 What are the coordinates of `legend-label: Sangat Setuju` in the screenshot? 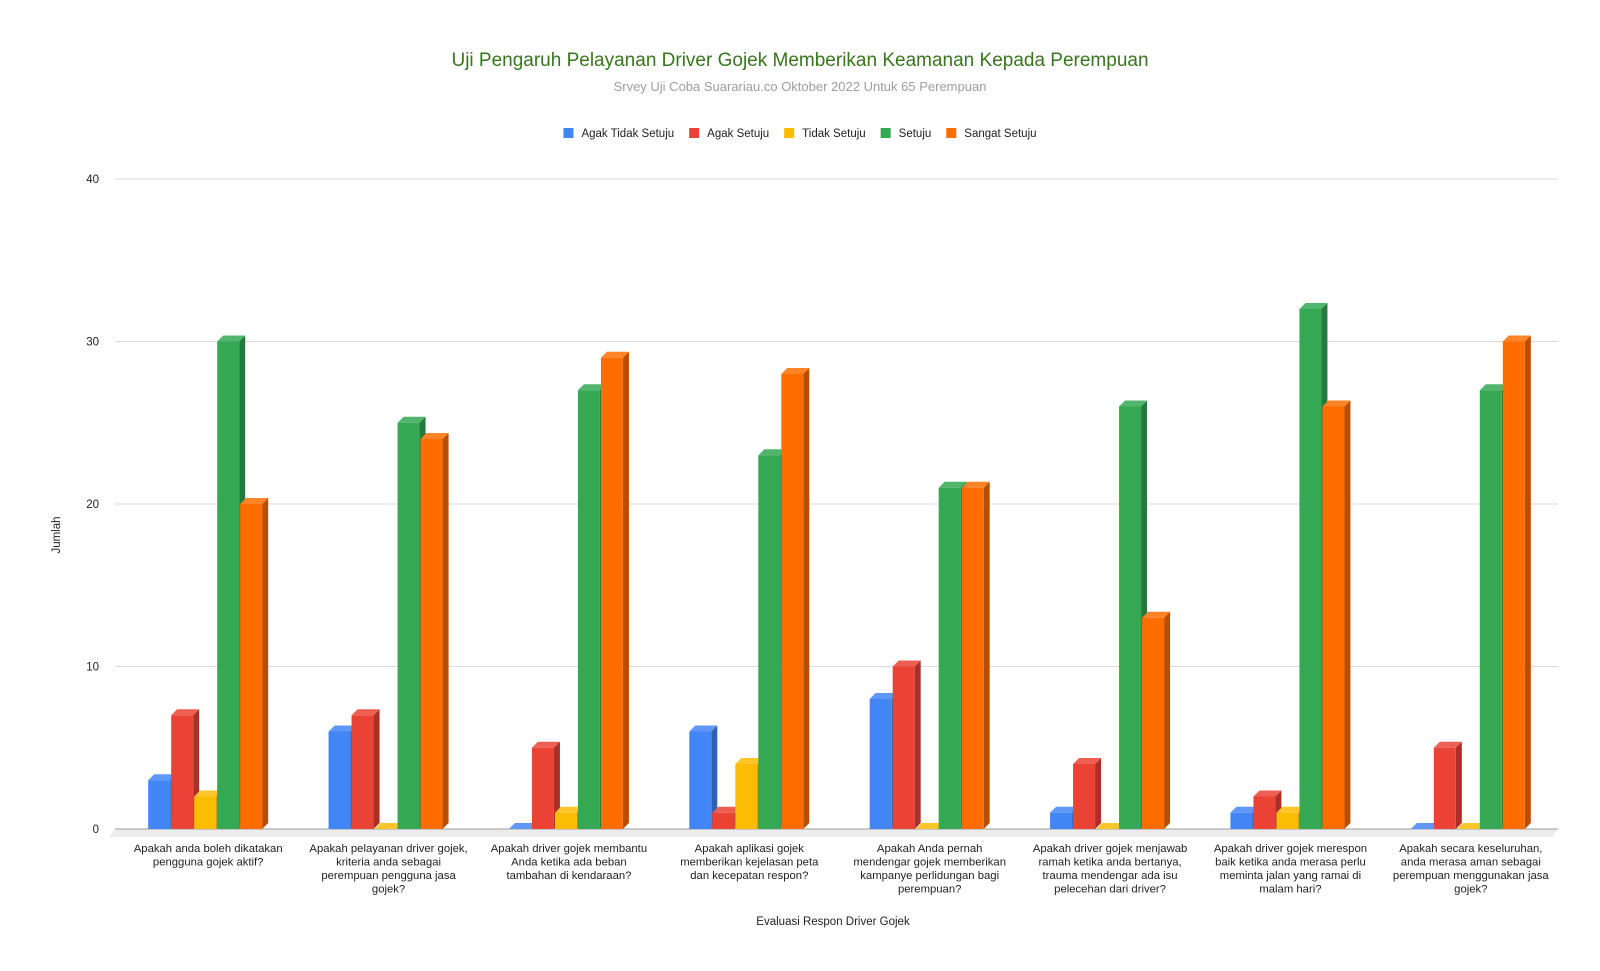 It's located at (1000, 134).